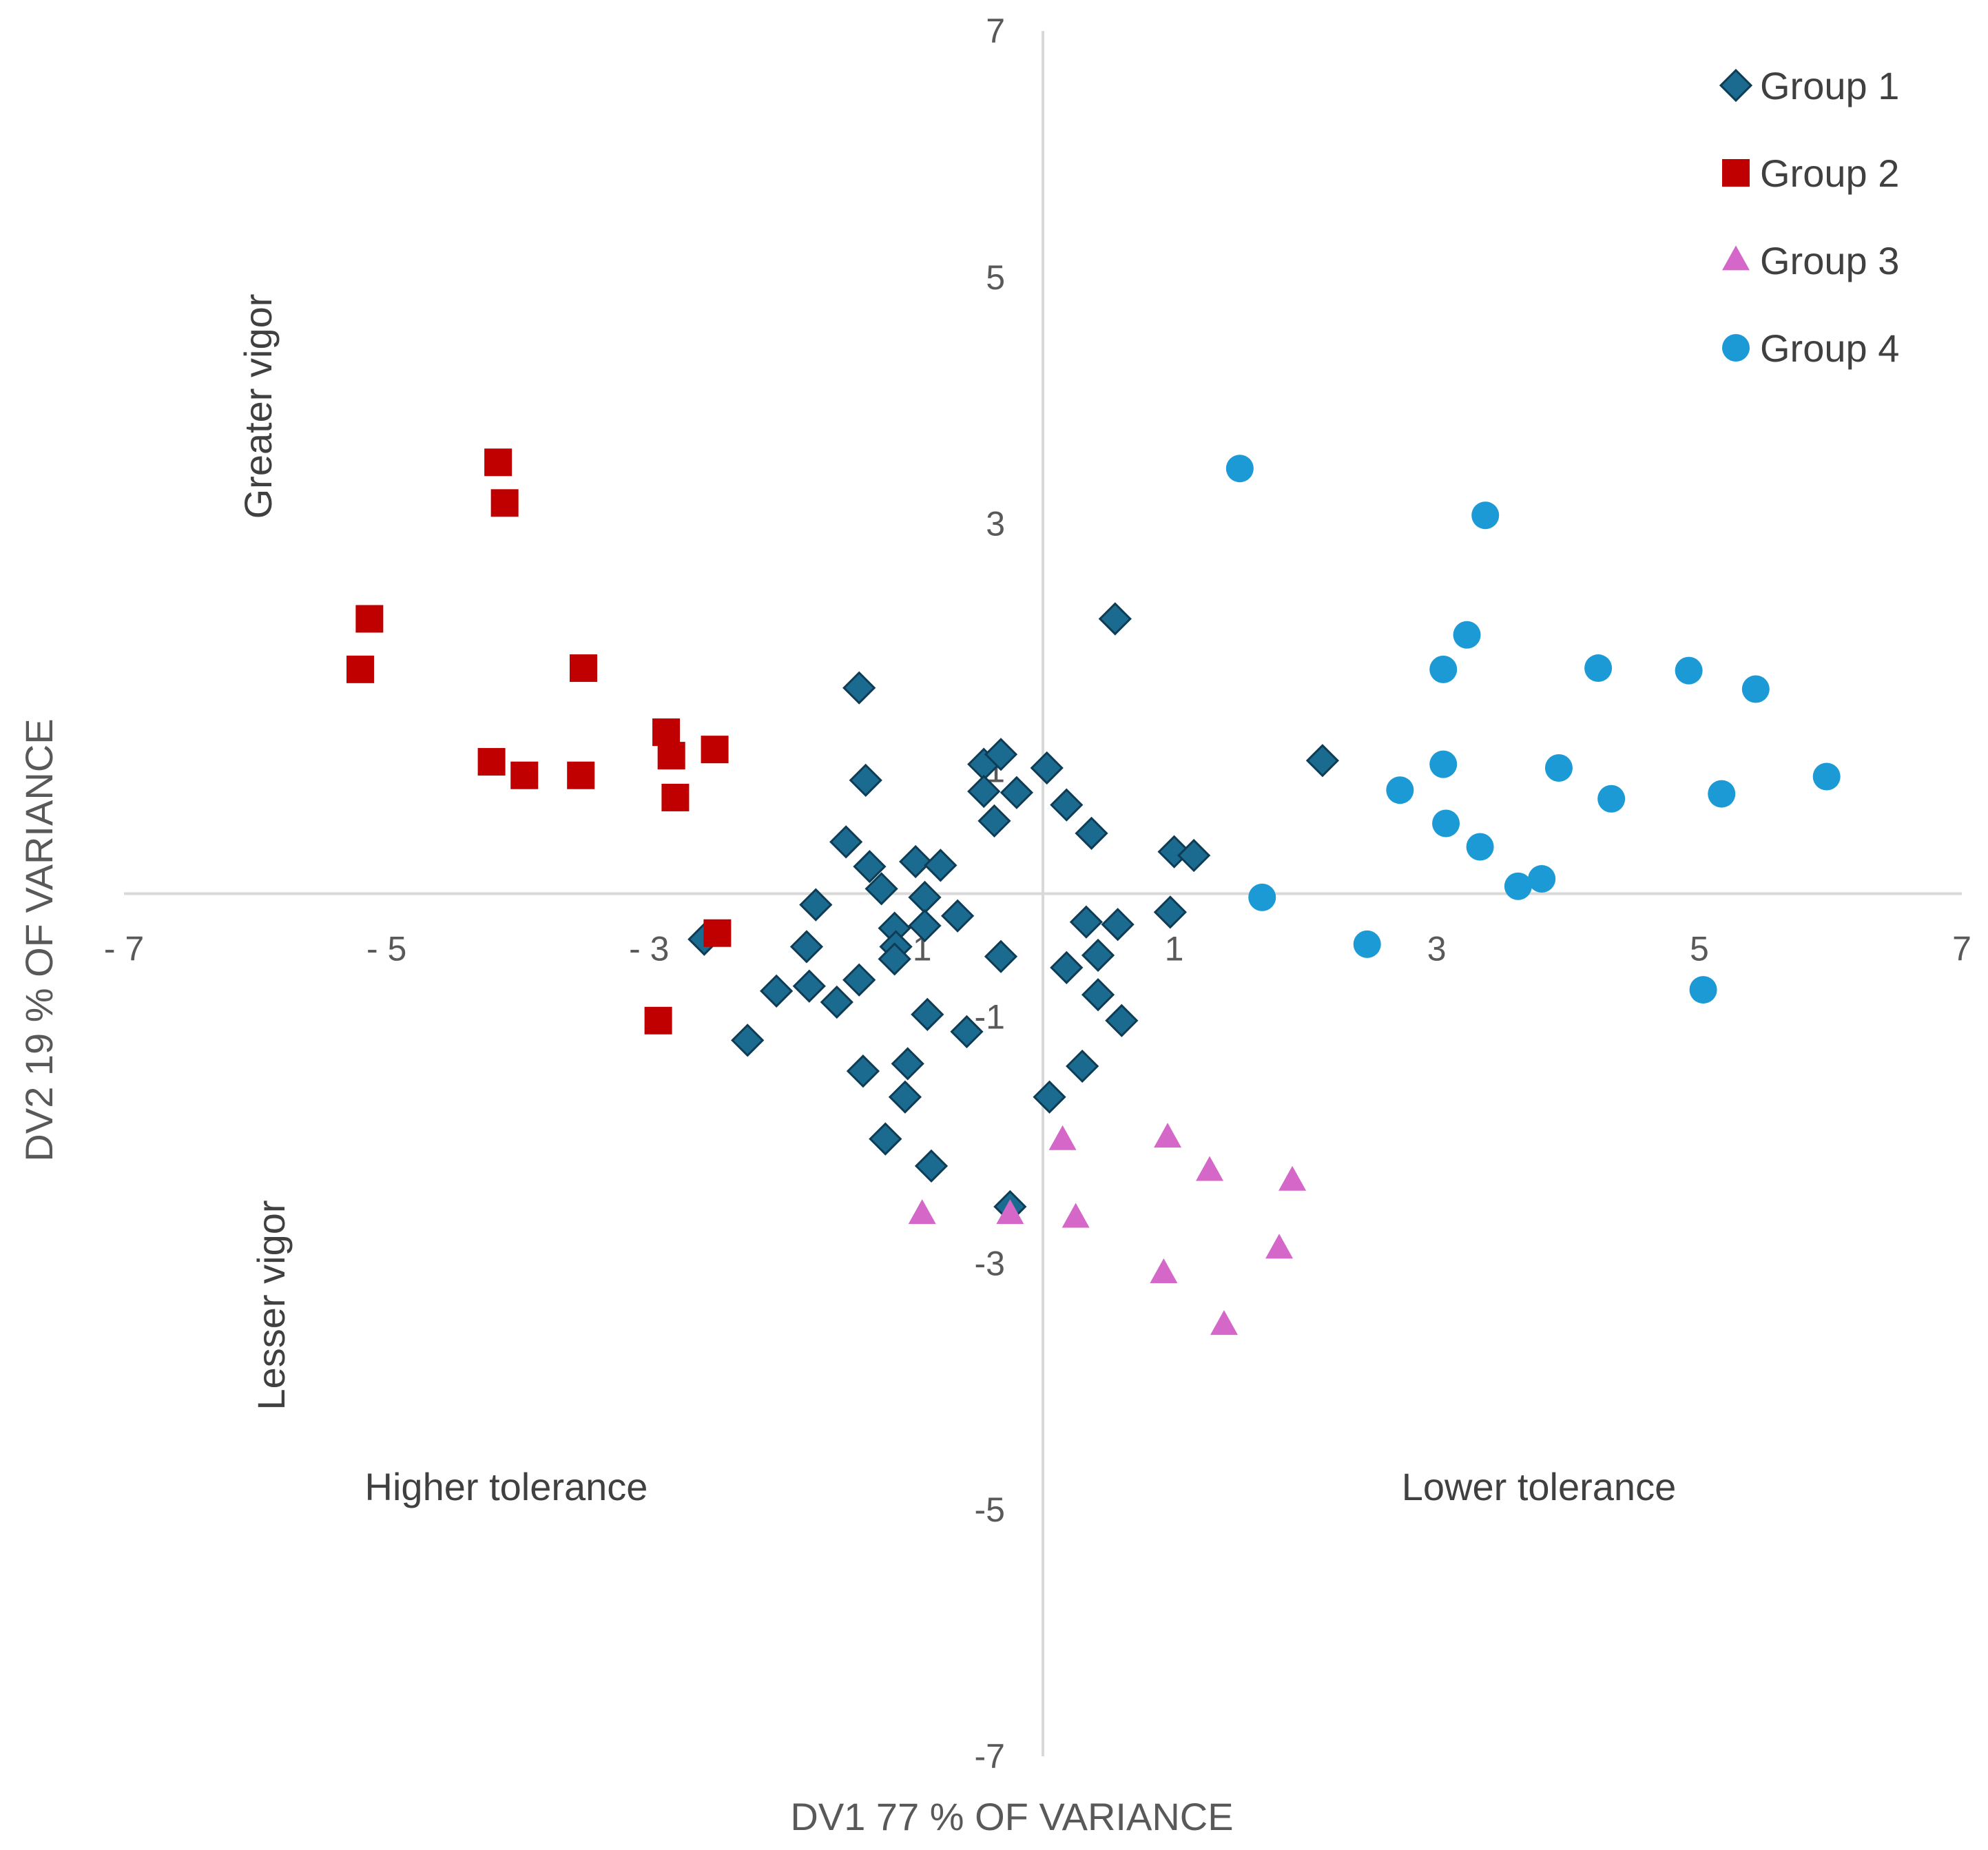 The height and width of the screenshot is (1850, 1988). What do you see at coordinates (995, 524) in the screenshot?
I see `y-tick-label: 3` at bounding box center [995, 524].